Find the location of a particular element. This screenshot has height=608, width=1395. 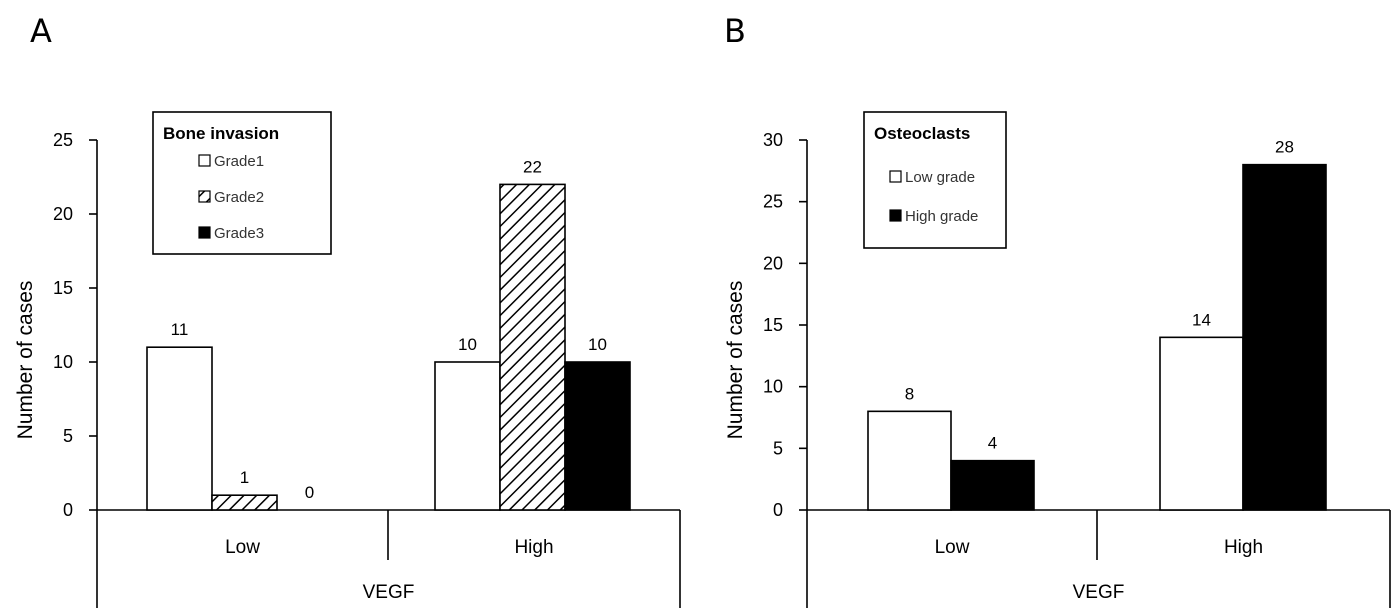

legend-title: Bone invasion is located at coordinates (221, 133).